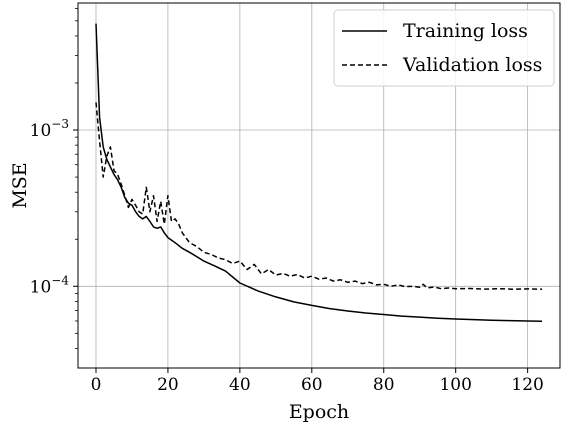  I want to click on y-tick-label-exponent: −3, so click(60, 124).